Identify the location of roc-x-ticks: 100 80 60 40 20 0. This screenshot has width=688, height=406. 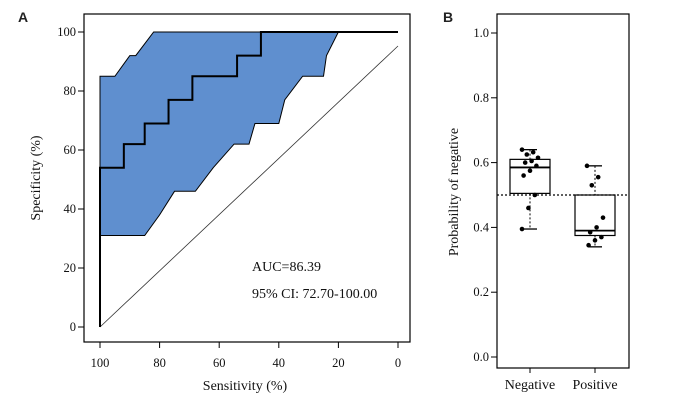
(246, 356).